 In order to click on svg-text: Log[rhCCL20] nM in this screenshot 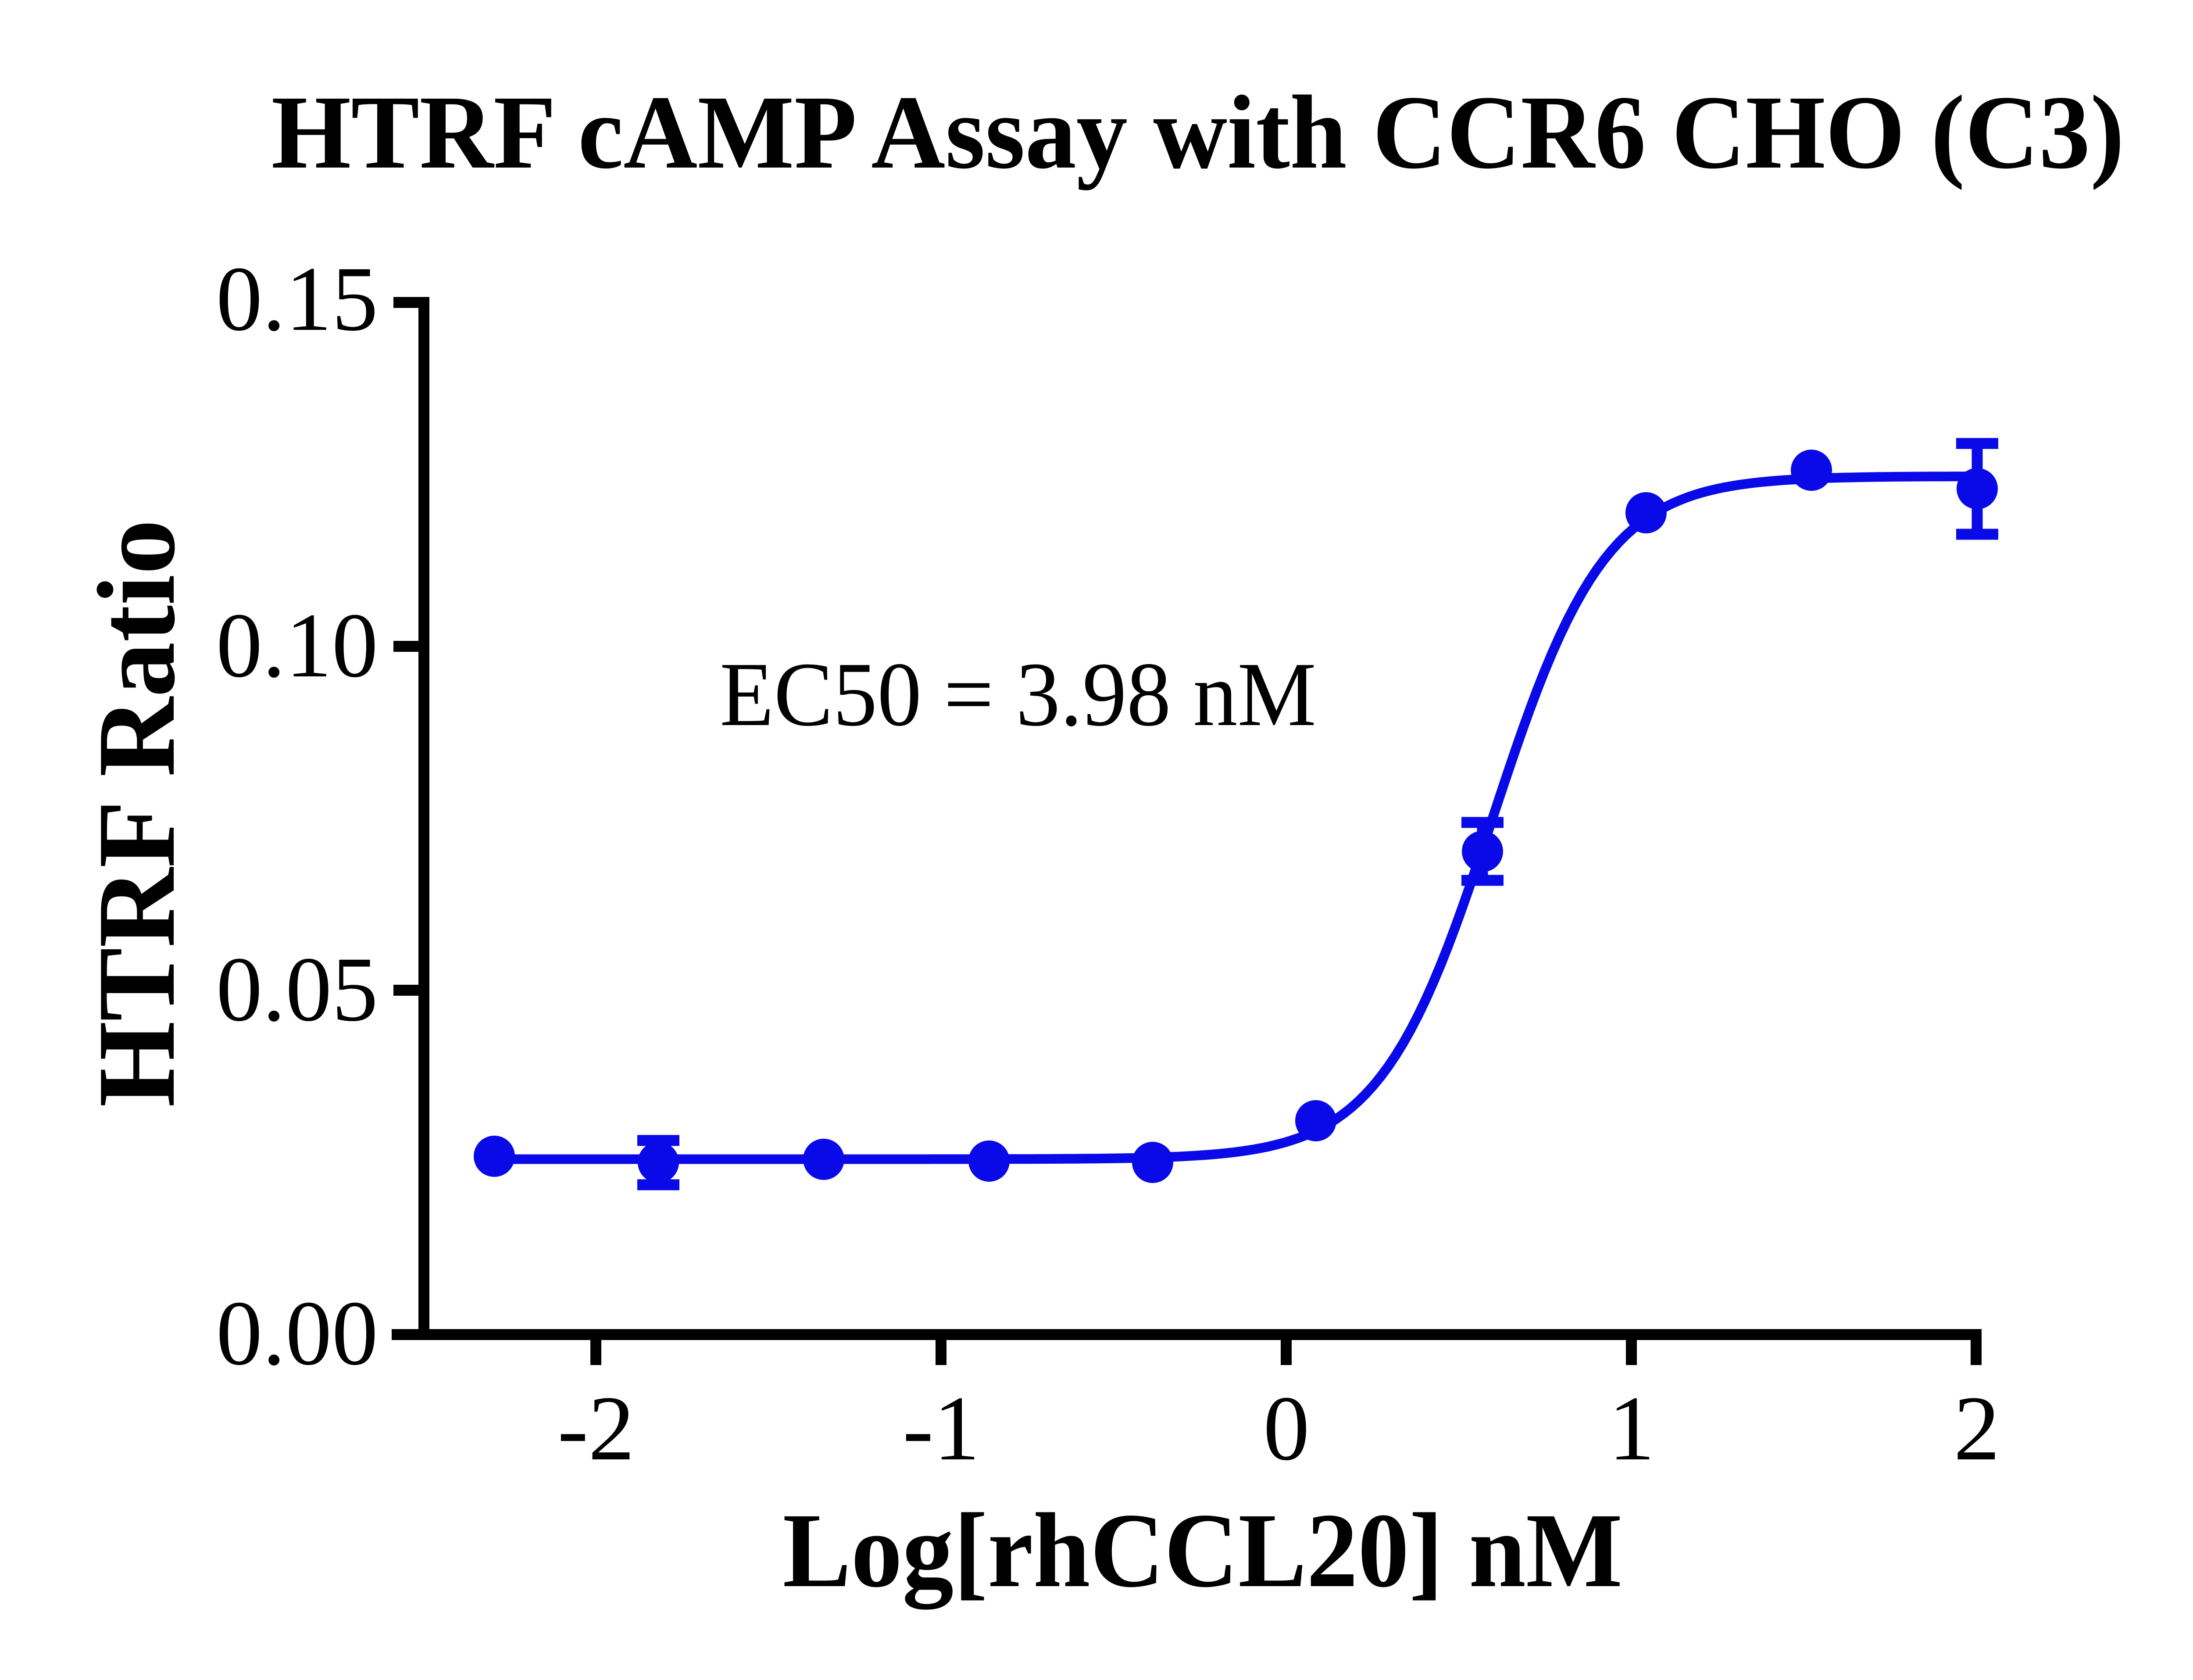, I will do `click(1203, 1550)`.